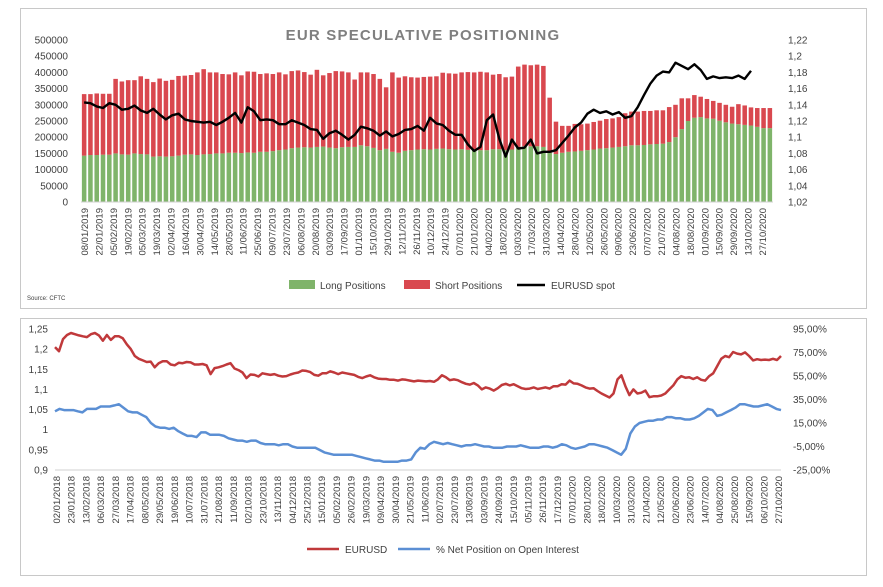 The height and width of the screenshot is (587, 883). I want to click on x-axis-tick-label: 21/08/2018, so click(219, 500).